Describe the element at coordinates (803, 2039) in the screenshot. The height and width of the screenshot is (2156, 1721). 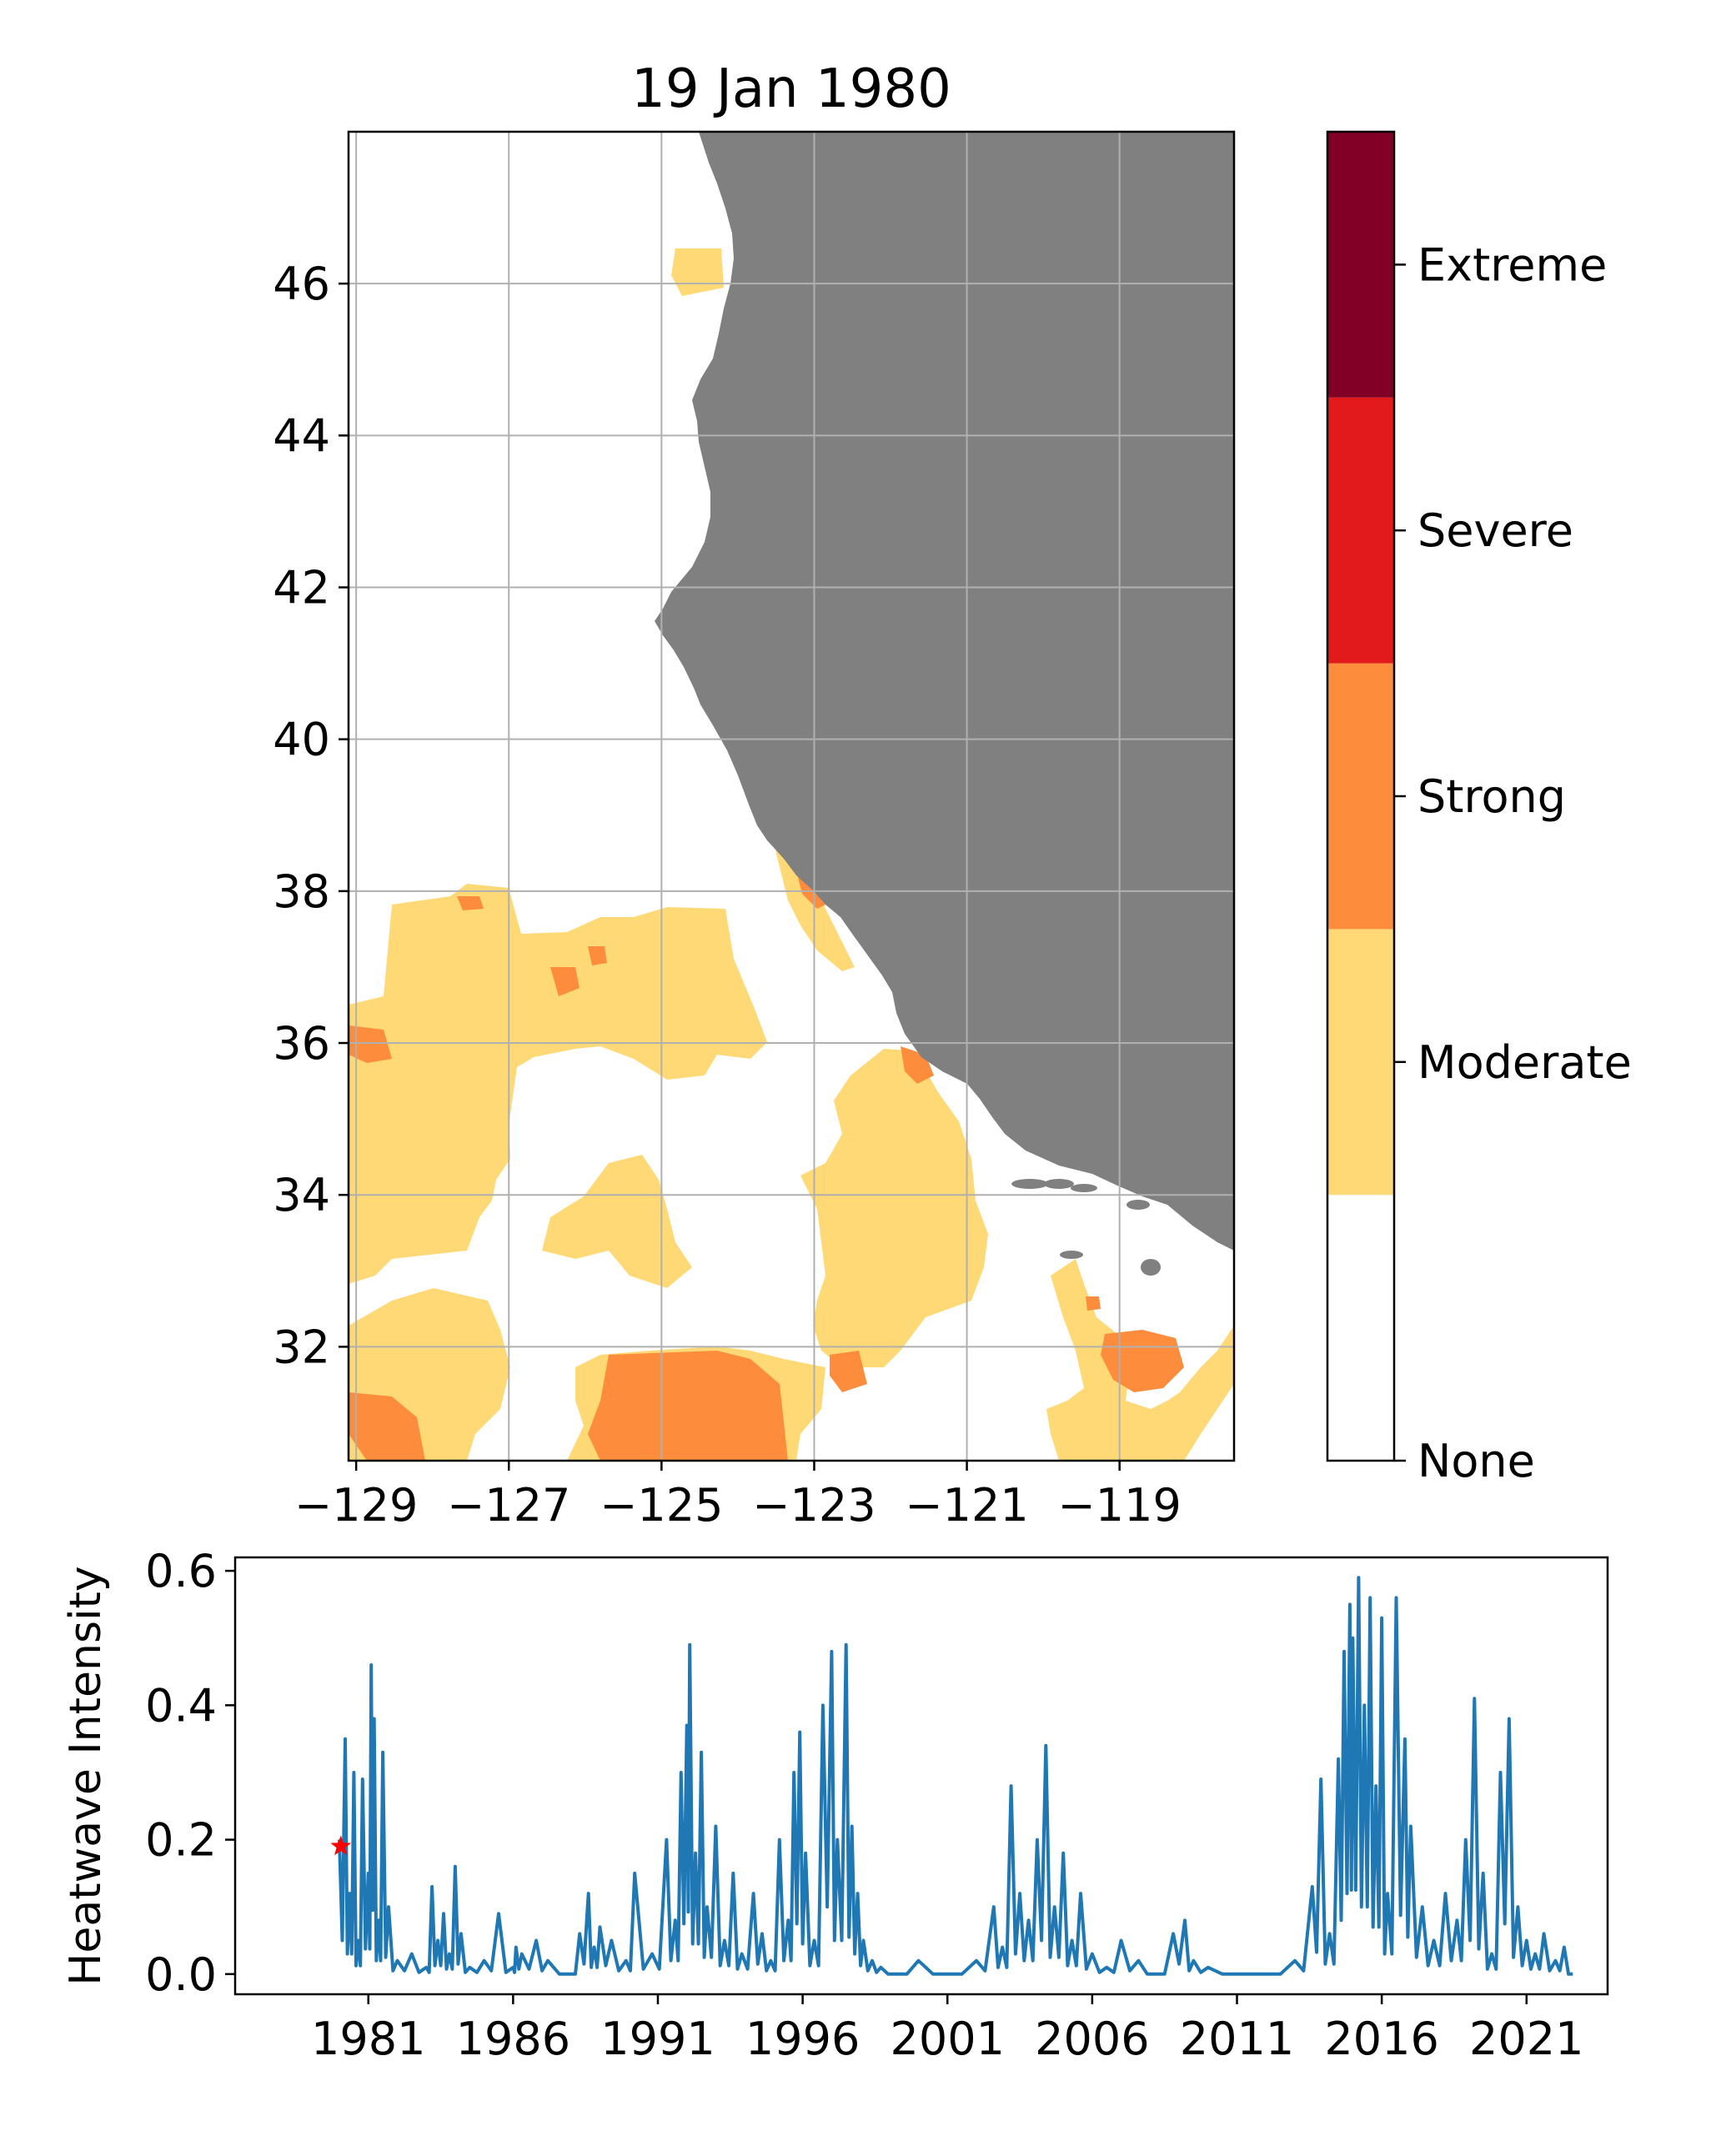
I see `timeseries-x-tick-label: 1996` at that location.